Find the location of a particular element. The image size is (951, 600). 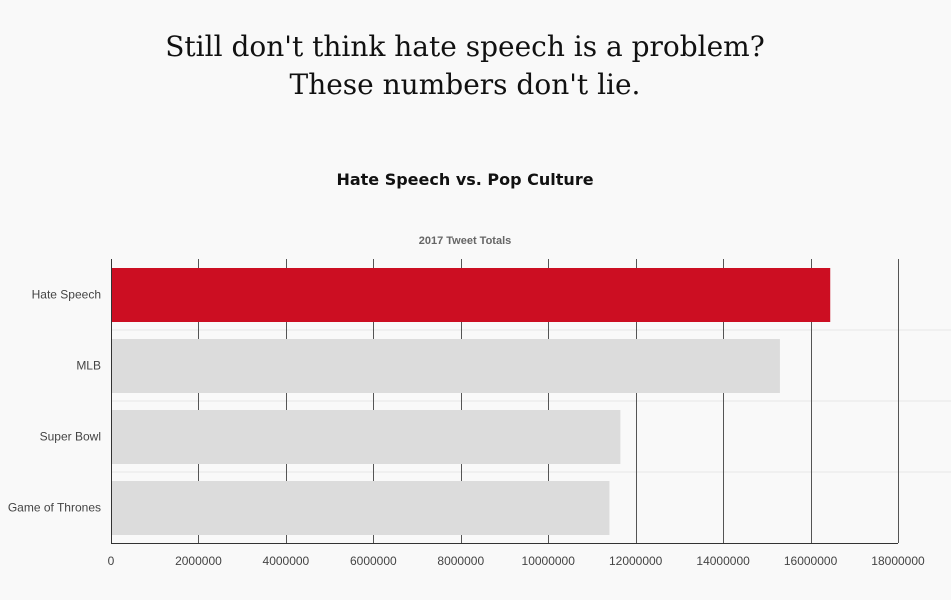

x-tick-label: 0 is located at coordinates (111, 561).